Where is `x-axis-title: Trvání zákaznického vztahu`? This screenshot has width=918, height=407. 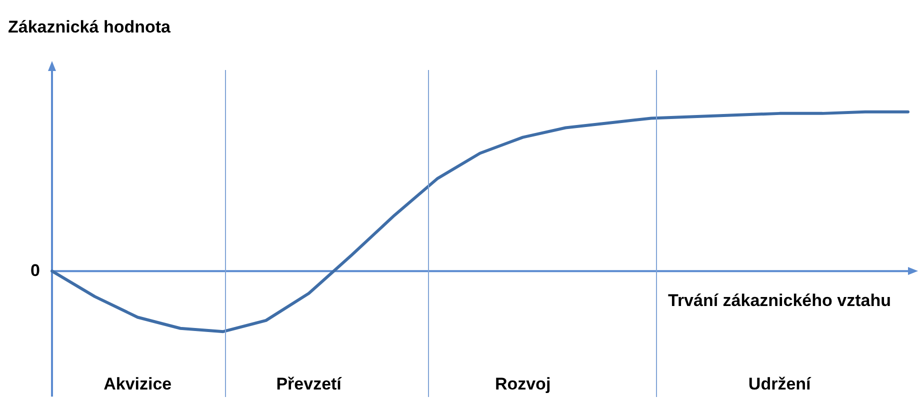
x-axis-title: Trvání zákaznického vztahu is located at coordinates (779, 300).